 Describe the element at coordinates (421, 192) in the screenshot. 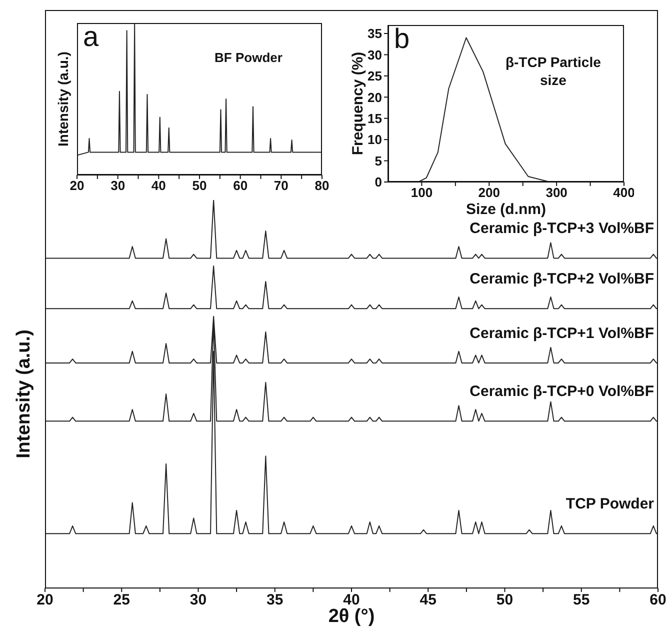

I see `x-tick-label: 100` at that location.